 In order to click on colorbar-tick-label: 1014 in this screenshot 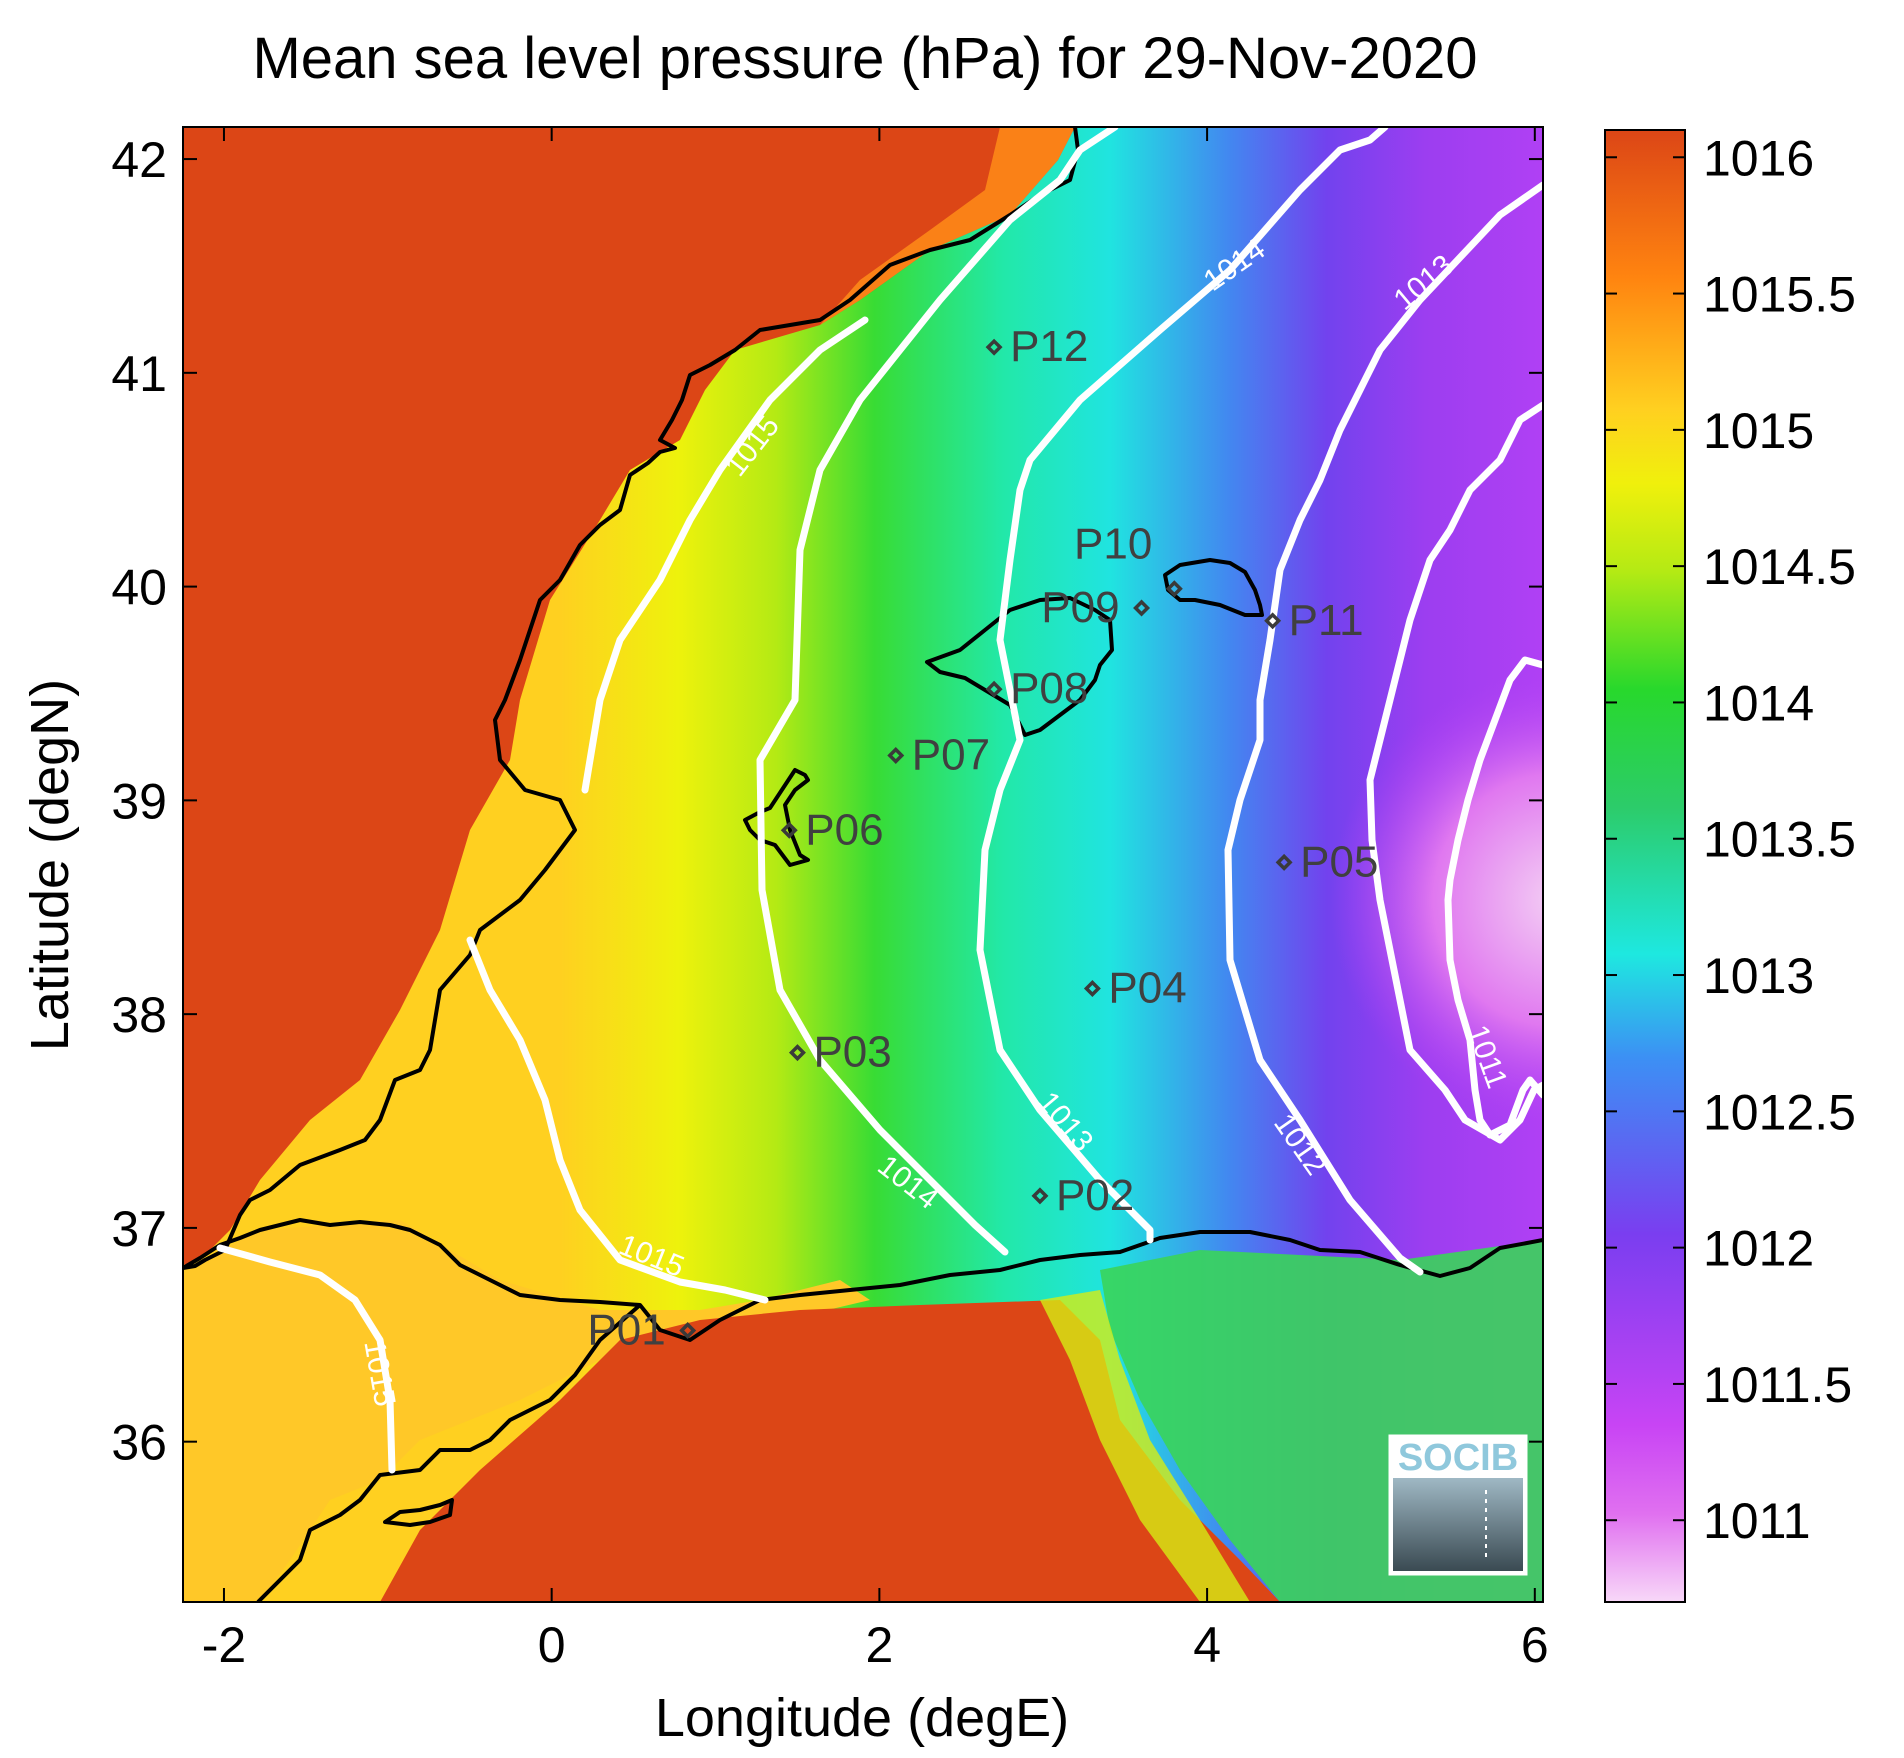, I will do `click(1758, 703)`.